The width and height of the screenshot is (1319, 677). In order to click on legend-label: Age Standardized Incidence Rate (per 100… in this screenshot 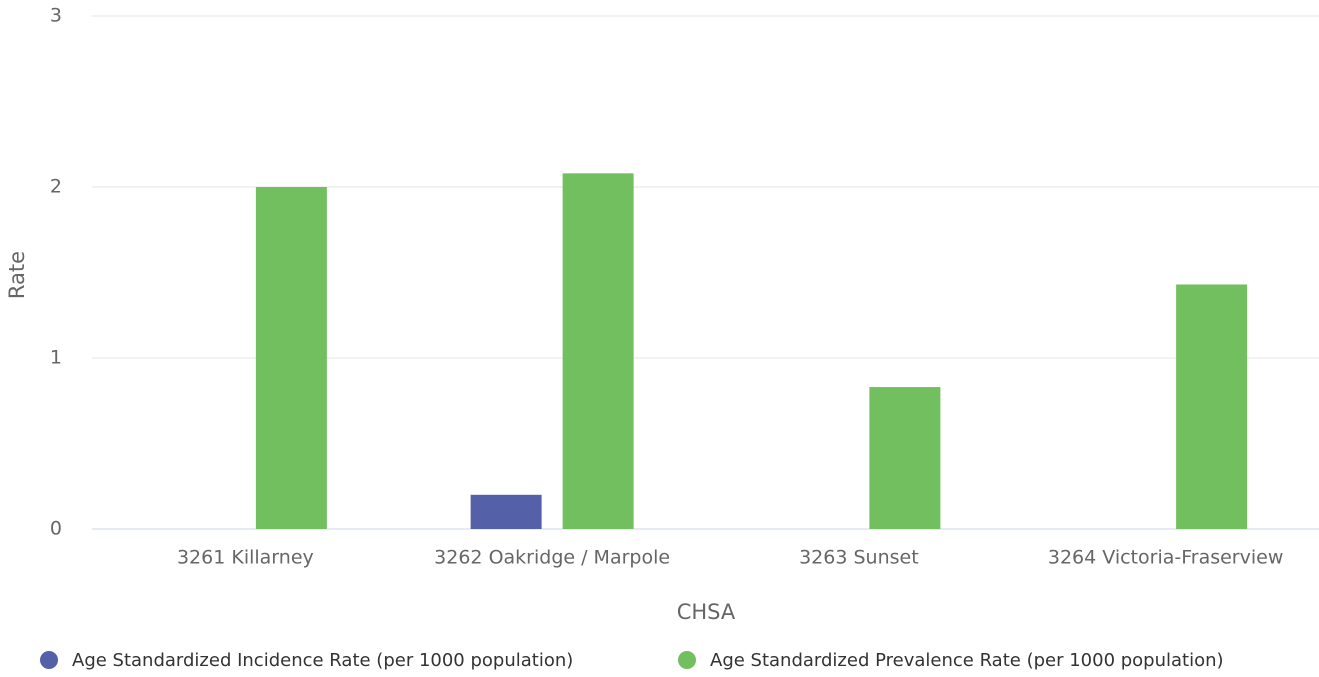, I will do `click(322, 660)`.